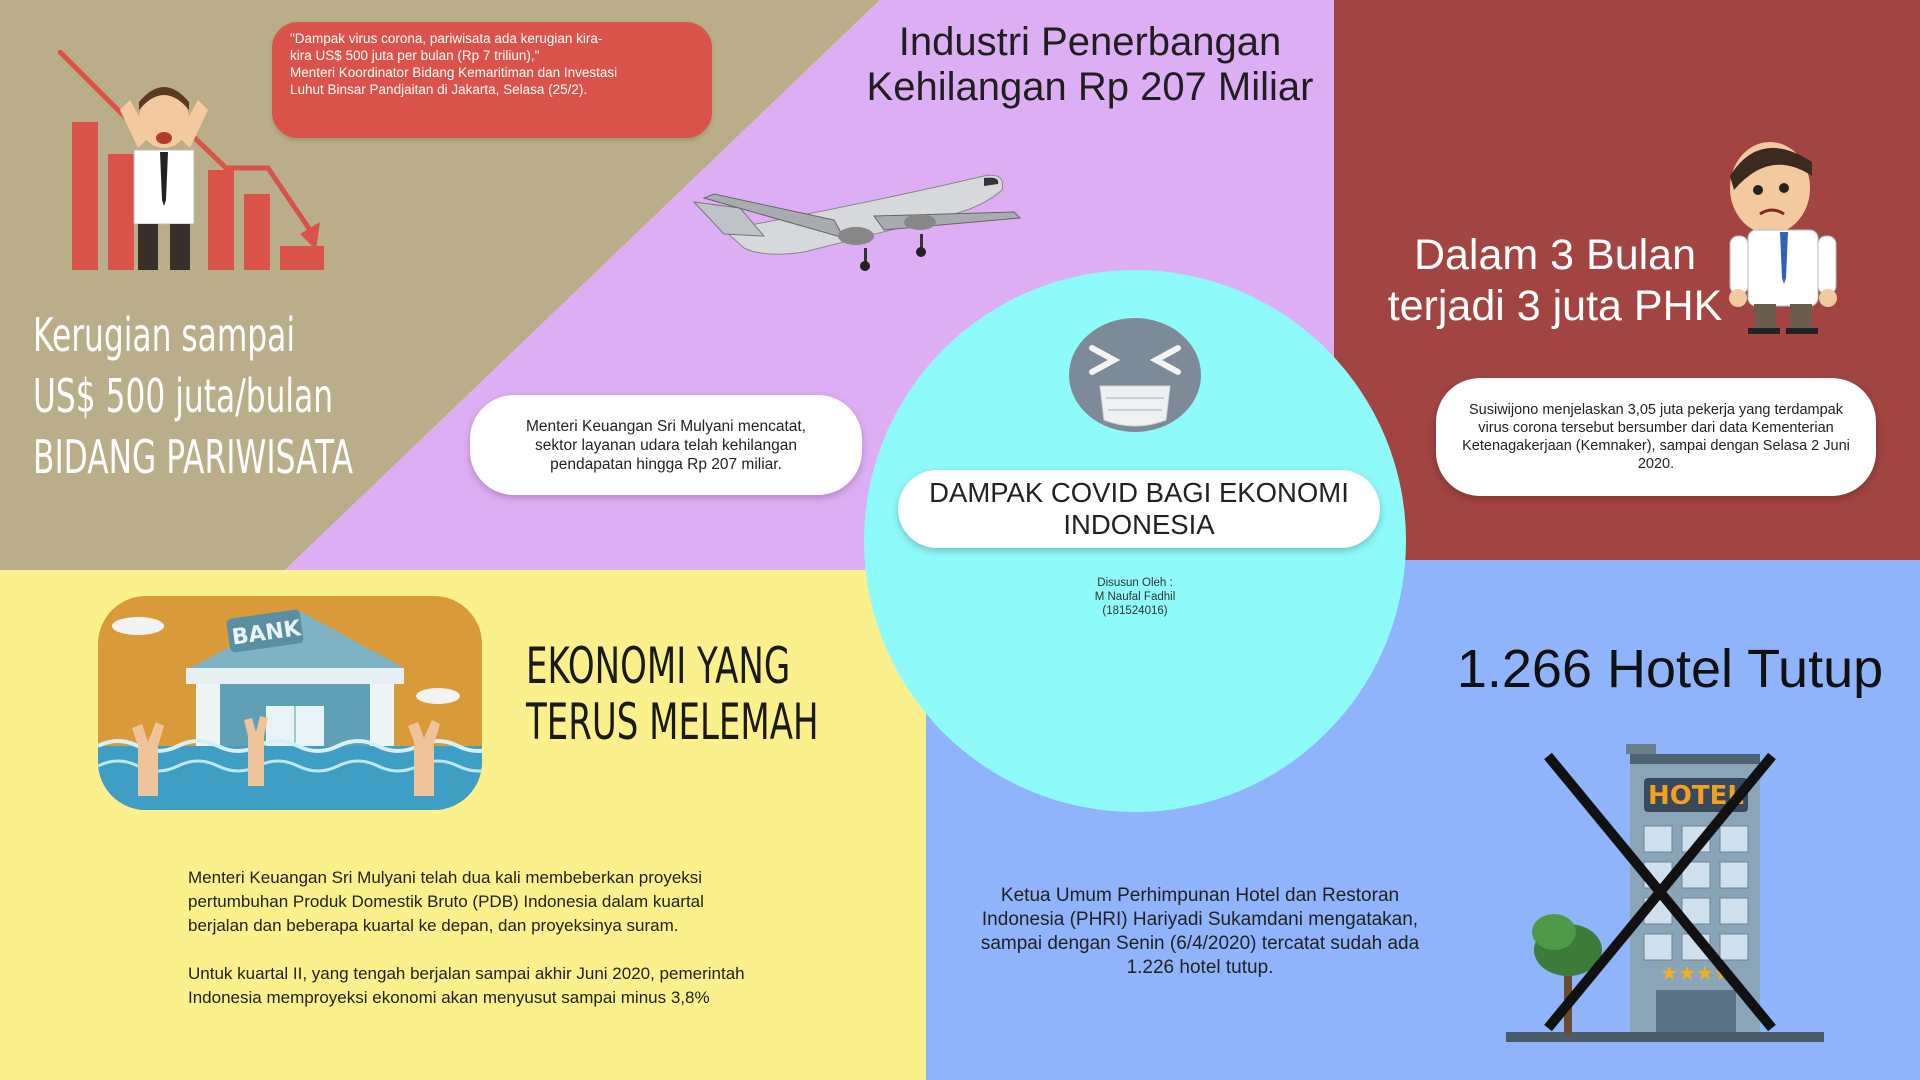 The height and width of the screenshot is (1080, 1920). I want to click on economy-heading: EKONOMI YANG TERUS MELEMAH, so click(672, 694).